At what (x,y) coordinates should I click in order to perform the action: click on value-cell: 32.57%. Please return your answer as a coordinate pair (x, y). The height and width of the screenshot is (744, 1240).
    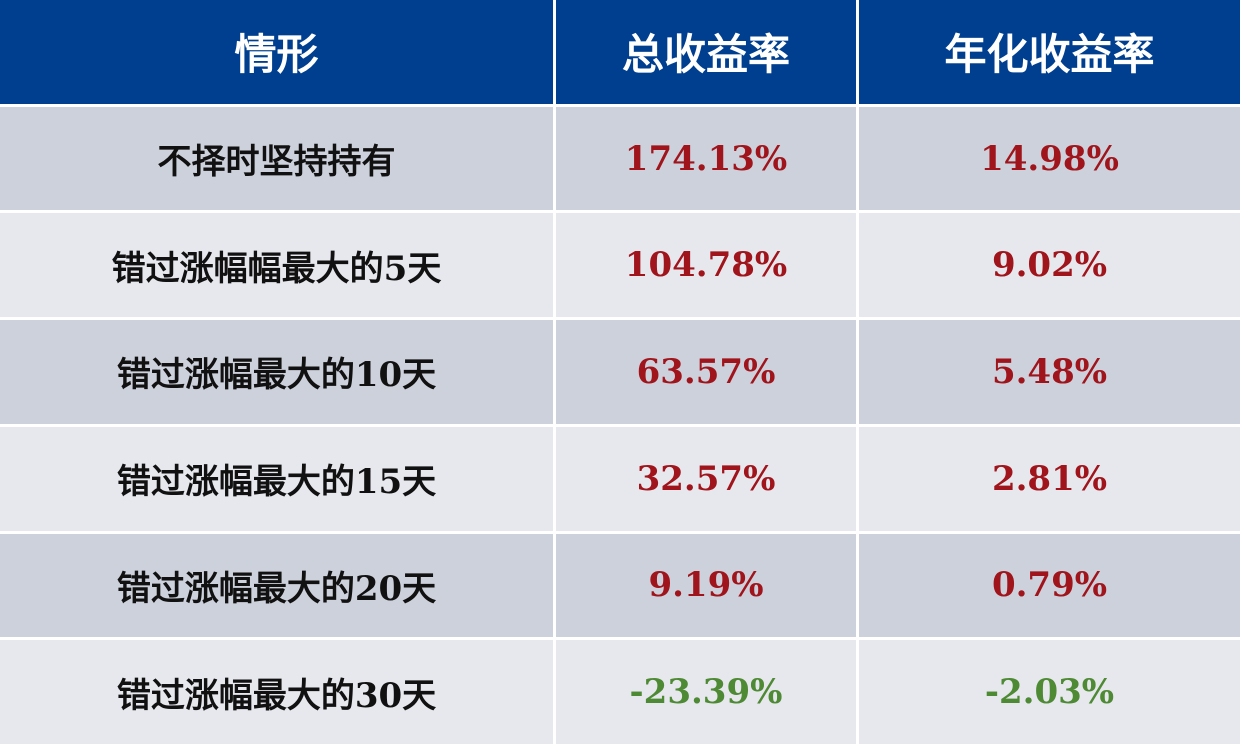
    Looking at the image, I should click on (706, 478).